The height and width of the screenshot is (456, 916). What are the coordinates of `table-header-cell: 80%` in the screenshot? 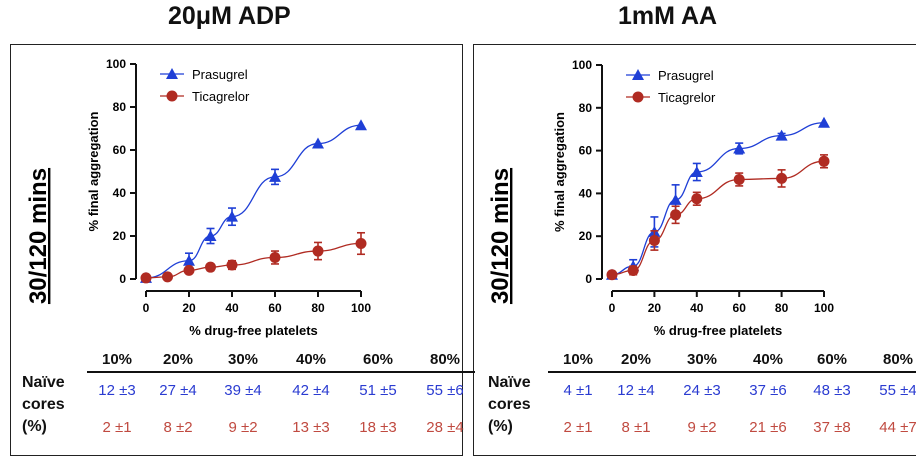 It's located at (898, 359).